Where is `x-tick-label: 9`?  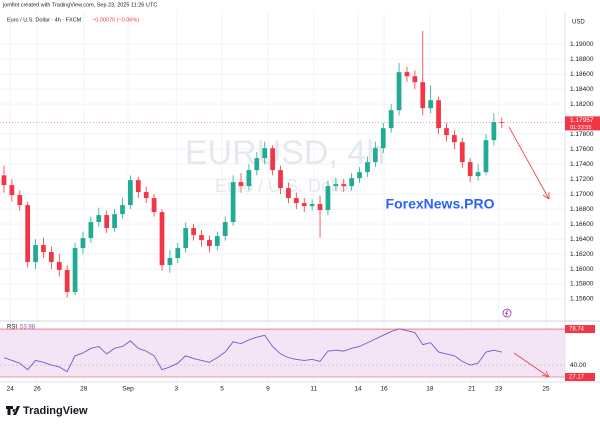 x-tick-label: 9 is located at coordinates (268, 389).